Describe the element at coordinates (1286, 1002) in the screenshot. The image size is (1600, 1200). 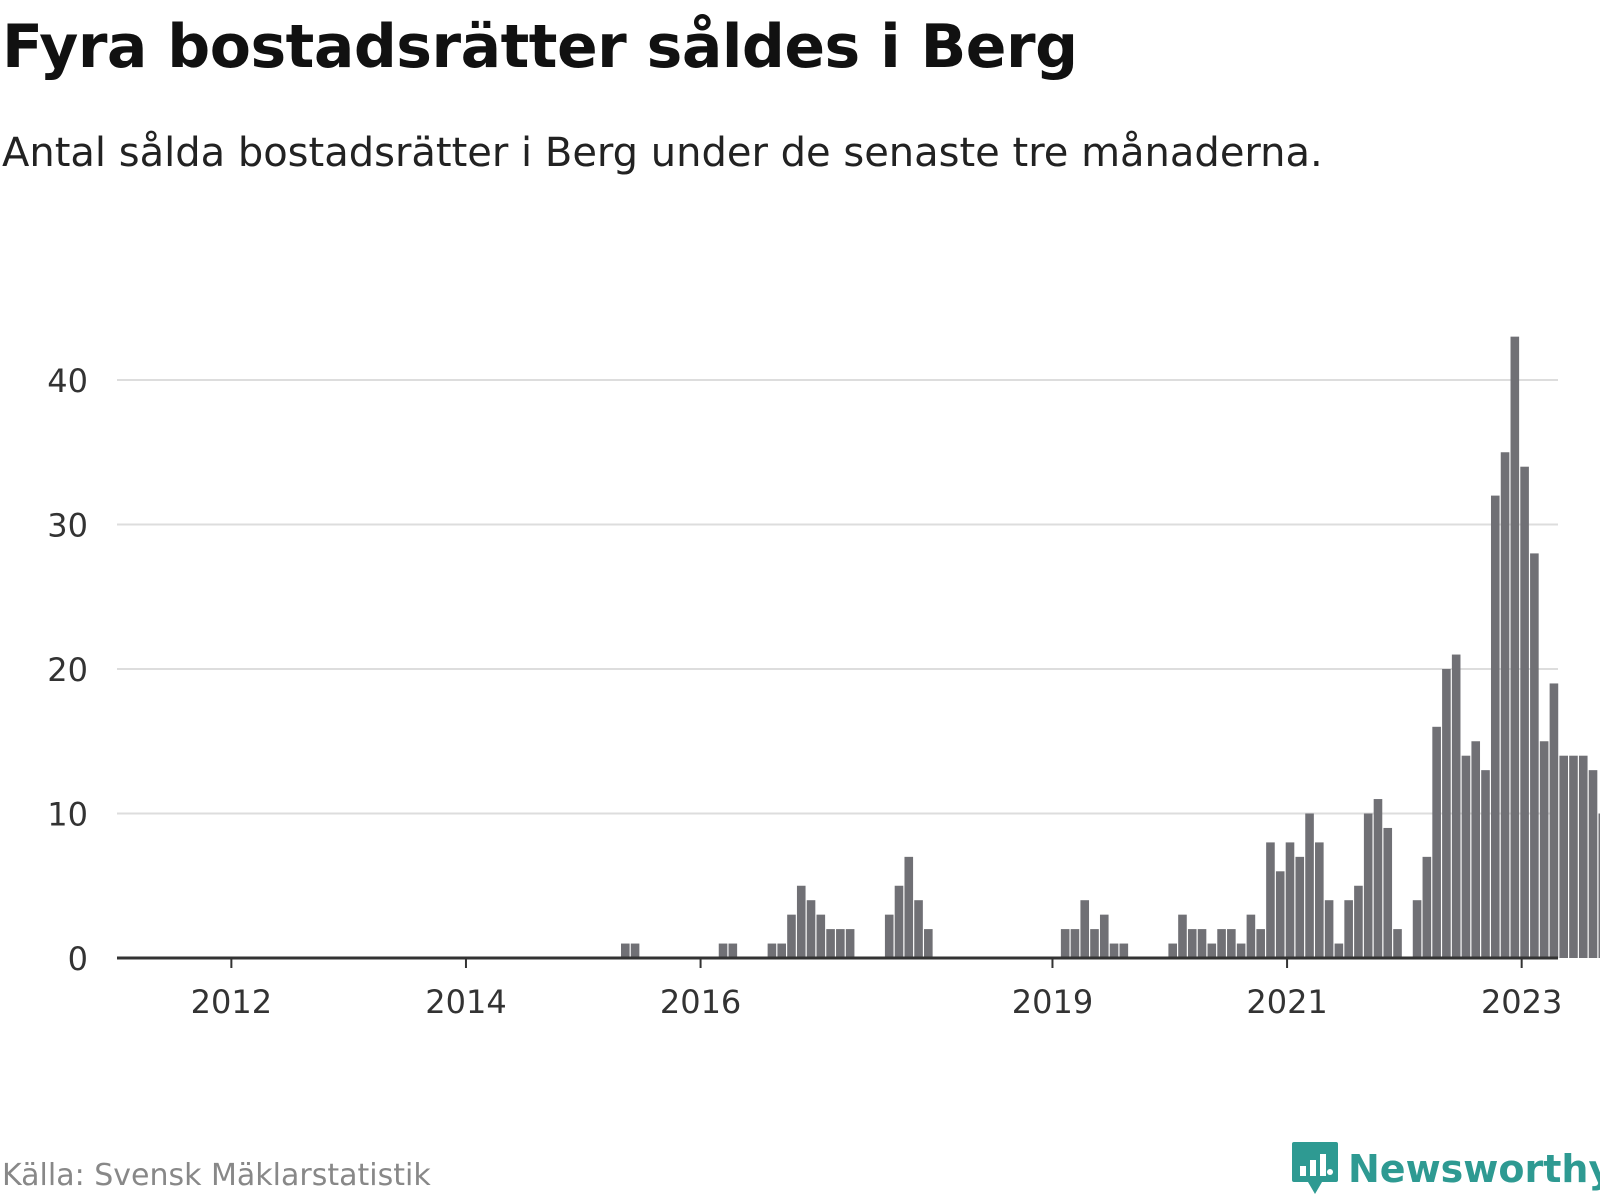
I see `x-tick-label: 2021` at that location.